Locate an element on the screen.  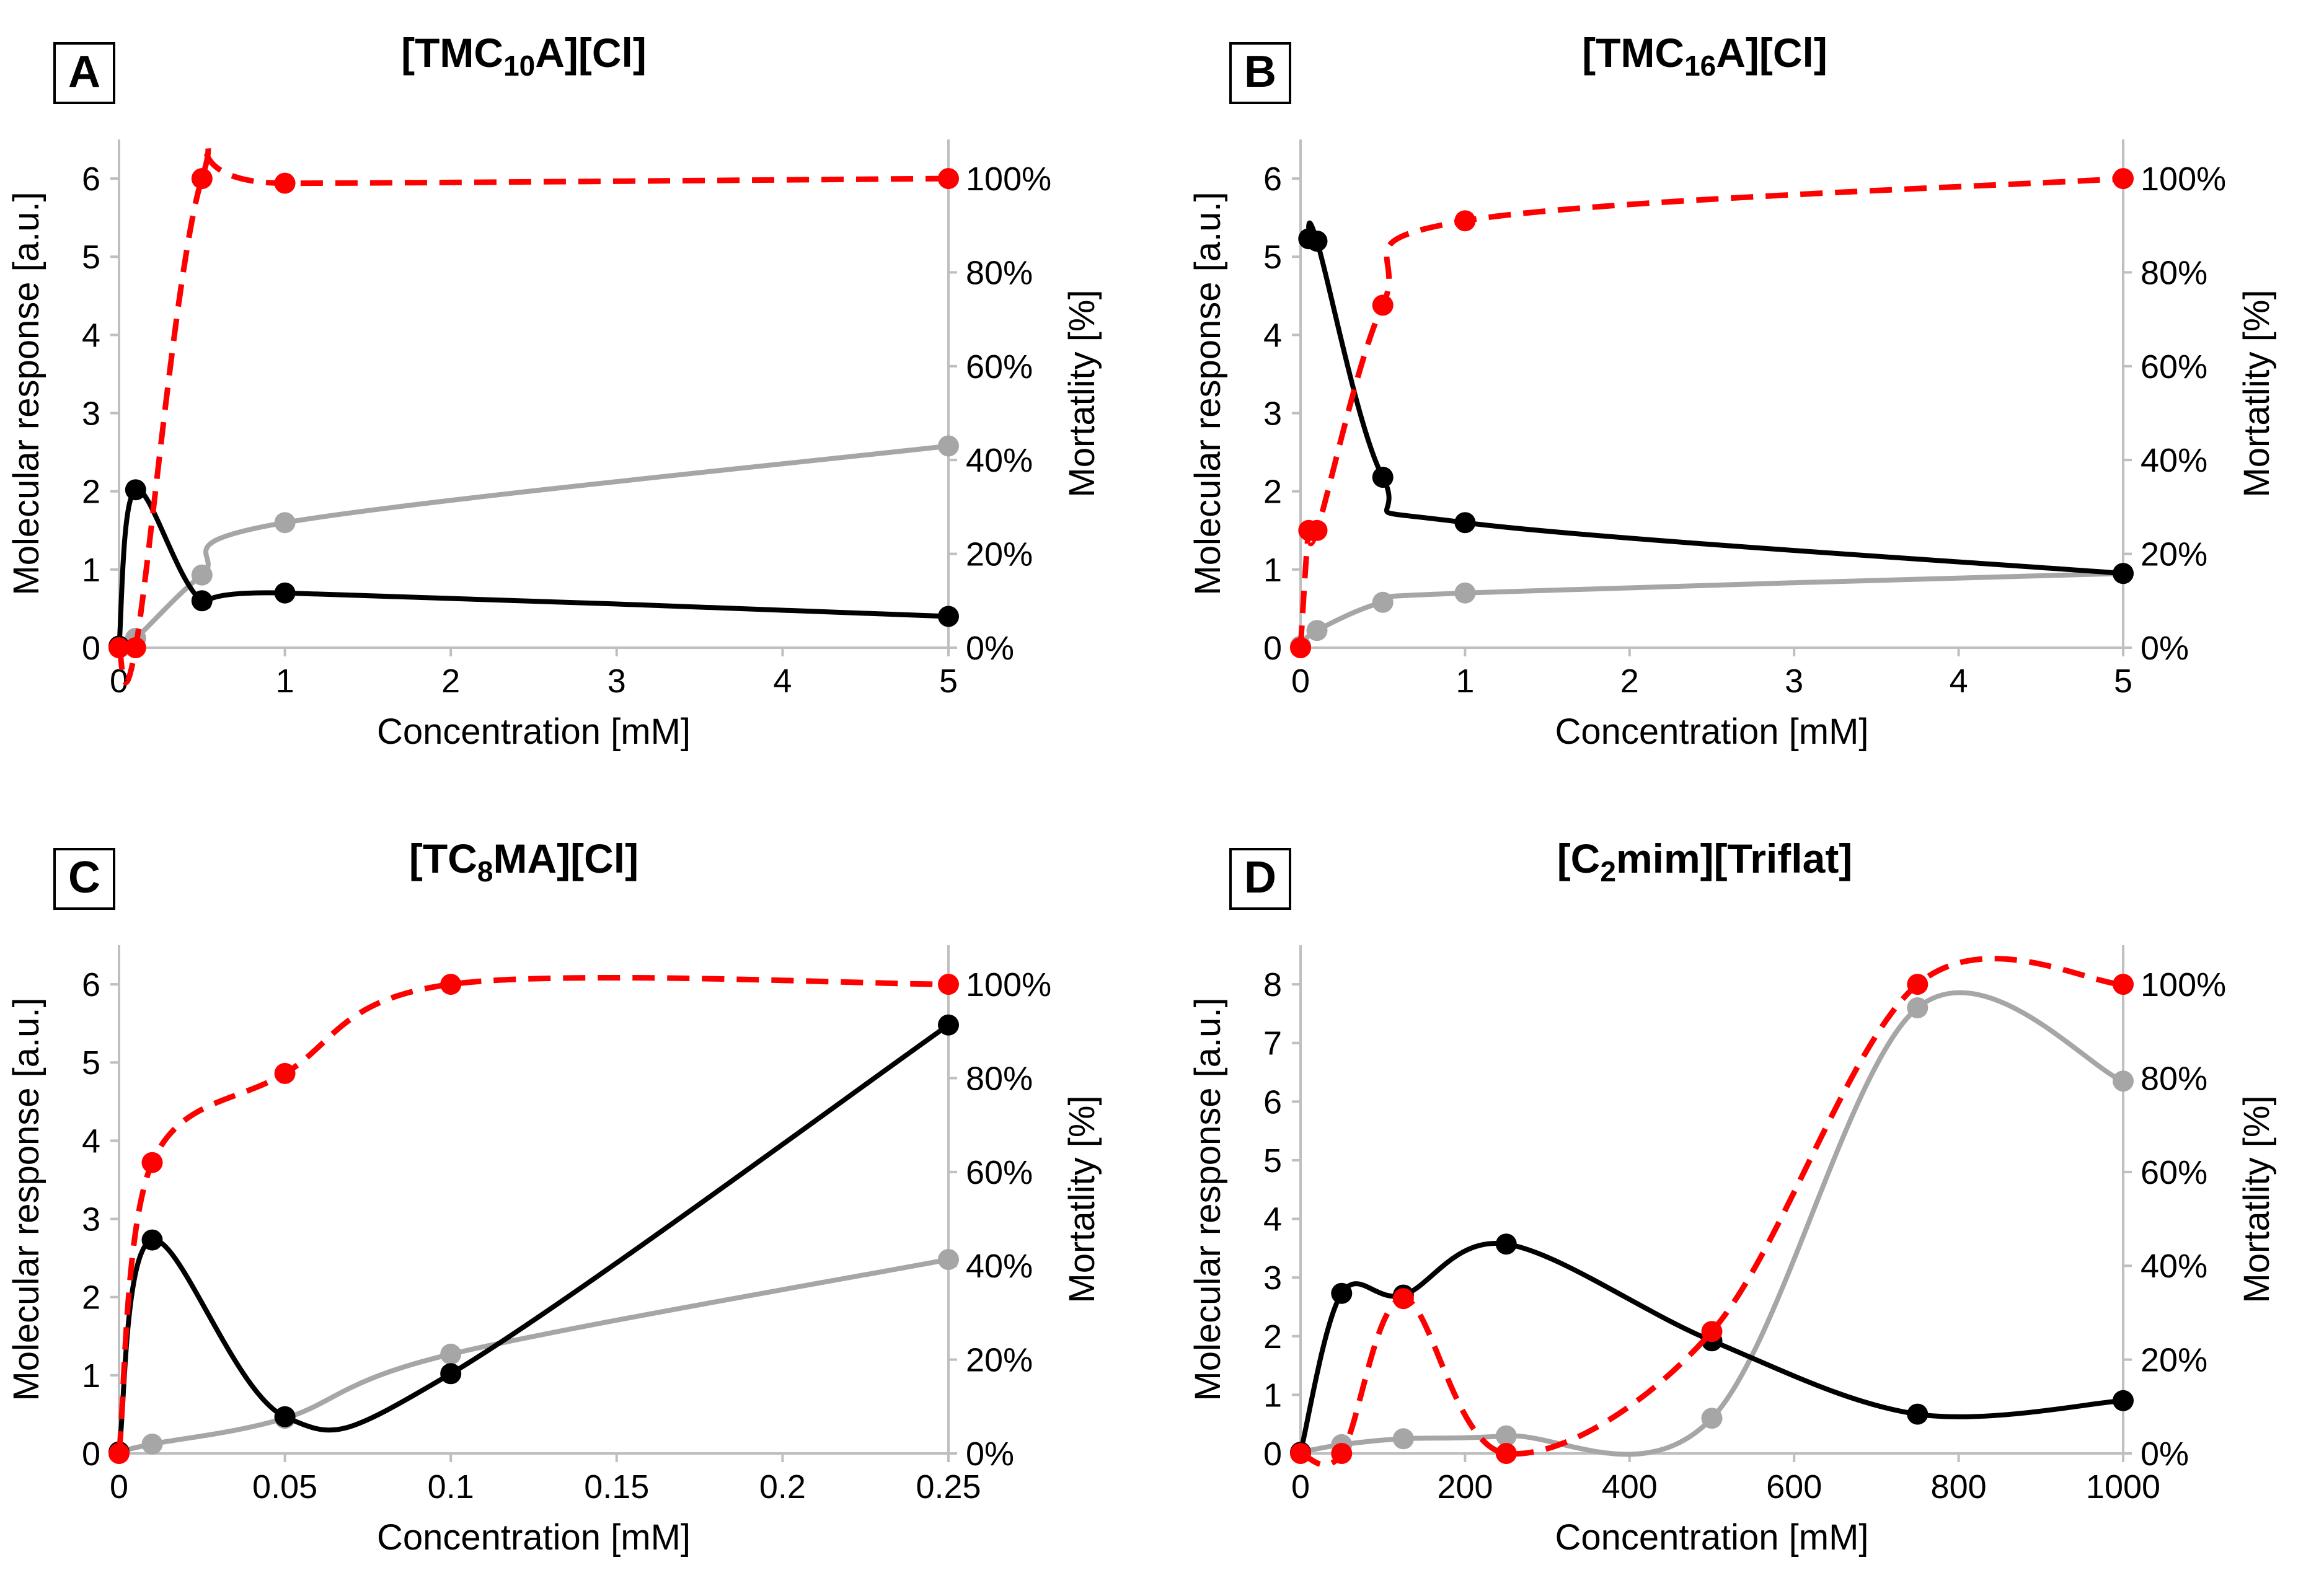
x-tick-label: 600 is located at coordinates (1794, 1487).